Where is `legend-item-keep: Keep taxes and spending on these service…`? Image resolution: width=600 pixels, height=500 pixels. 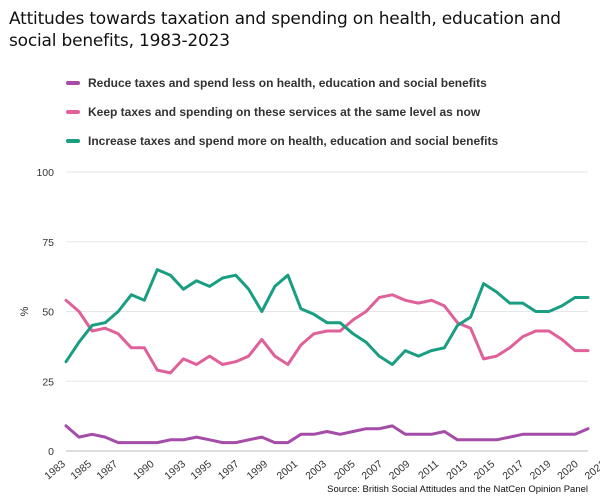 legend-item-keep: Keep taxes and spending on these service… is located at coordinates (282, 112).